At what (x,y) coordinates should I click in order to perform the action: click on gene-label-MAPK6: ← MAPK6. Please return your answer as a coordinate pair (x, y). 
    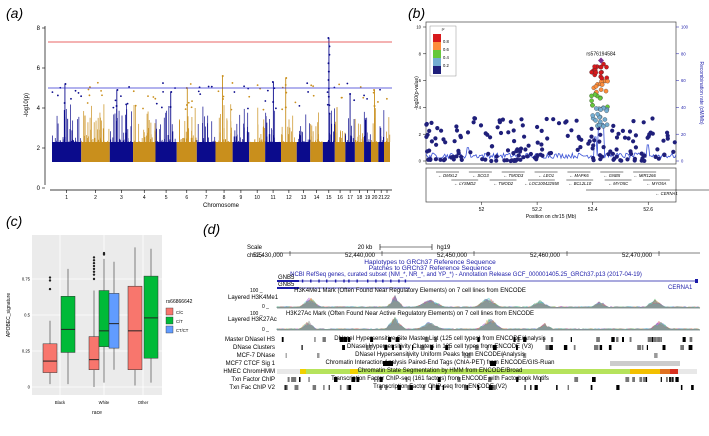
    Looking at the image, I should click on (579, 175).